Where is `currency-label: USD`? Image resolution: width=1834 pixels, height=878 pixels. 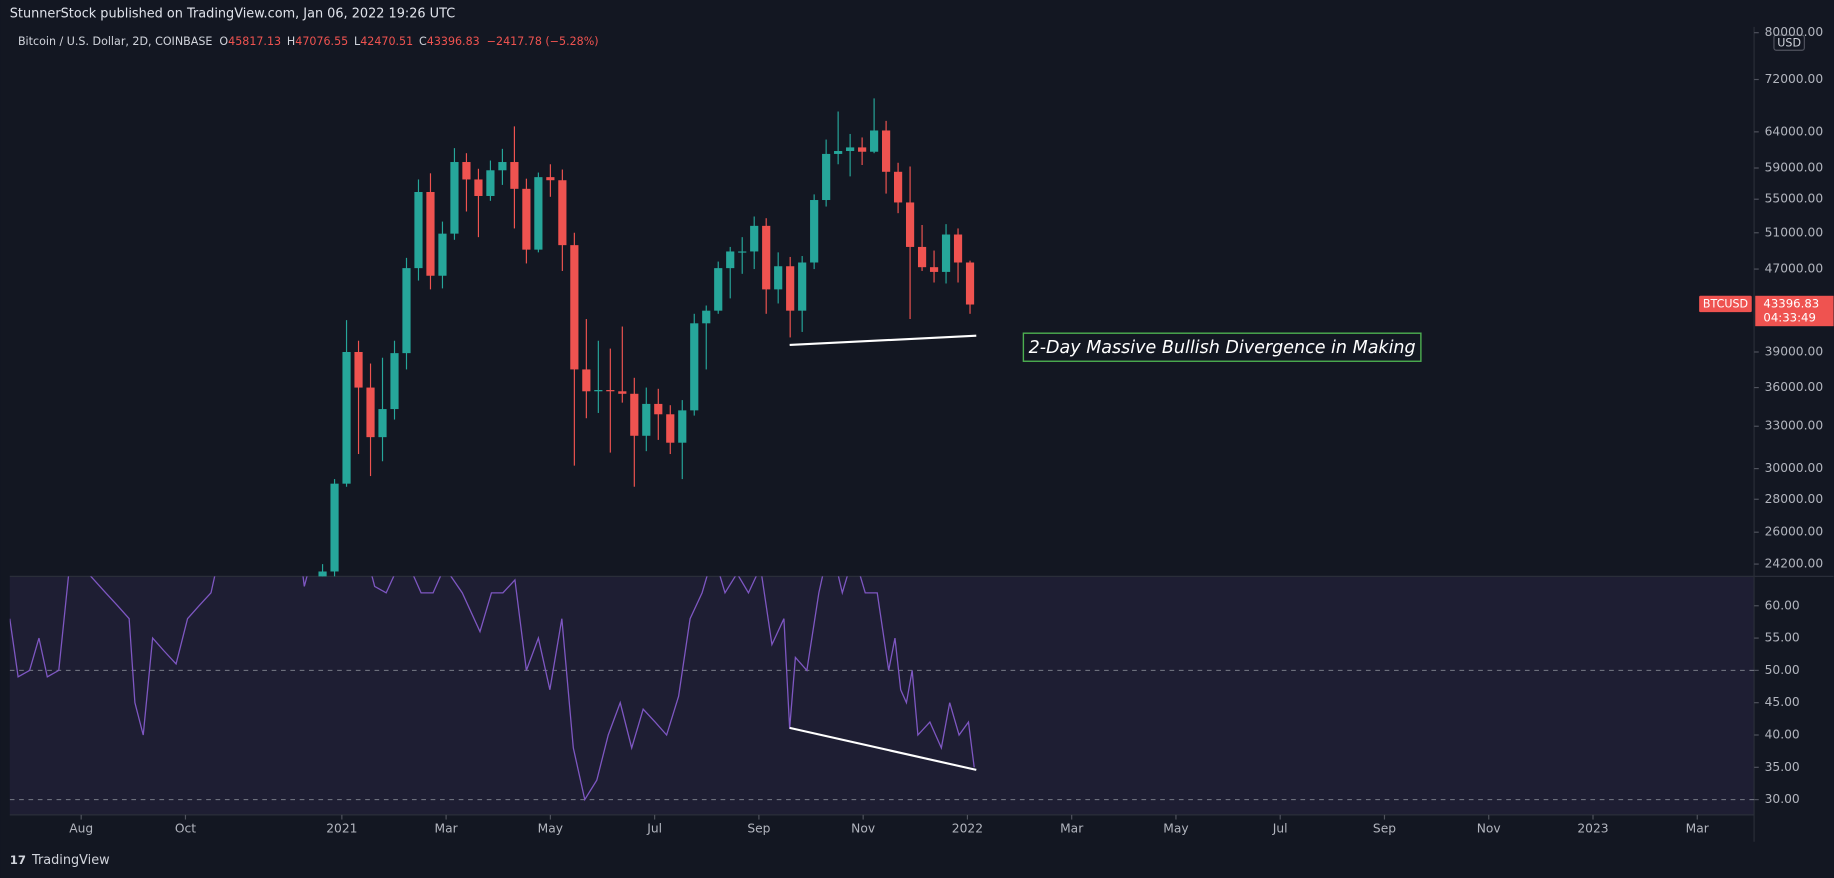
currency-label: USD is located at coordinates (1789, 42).